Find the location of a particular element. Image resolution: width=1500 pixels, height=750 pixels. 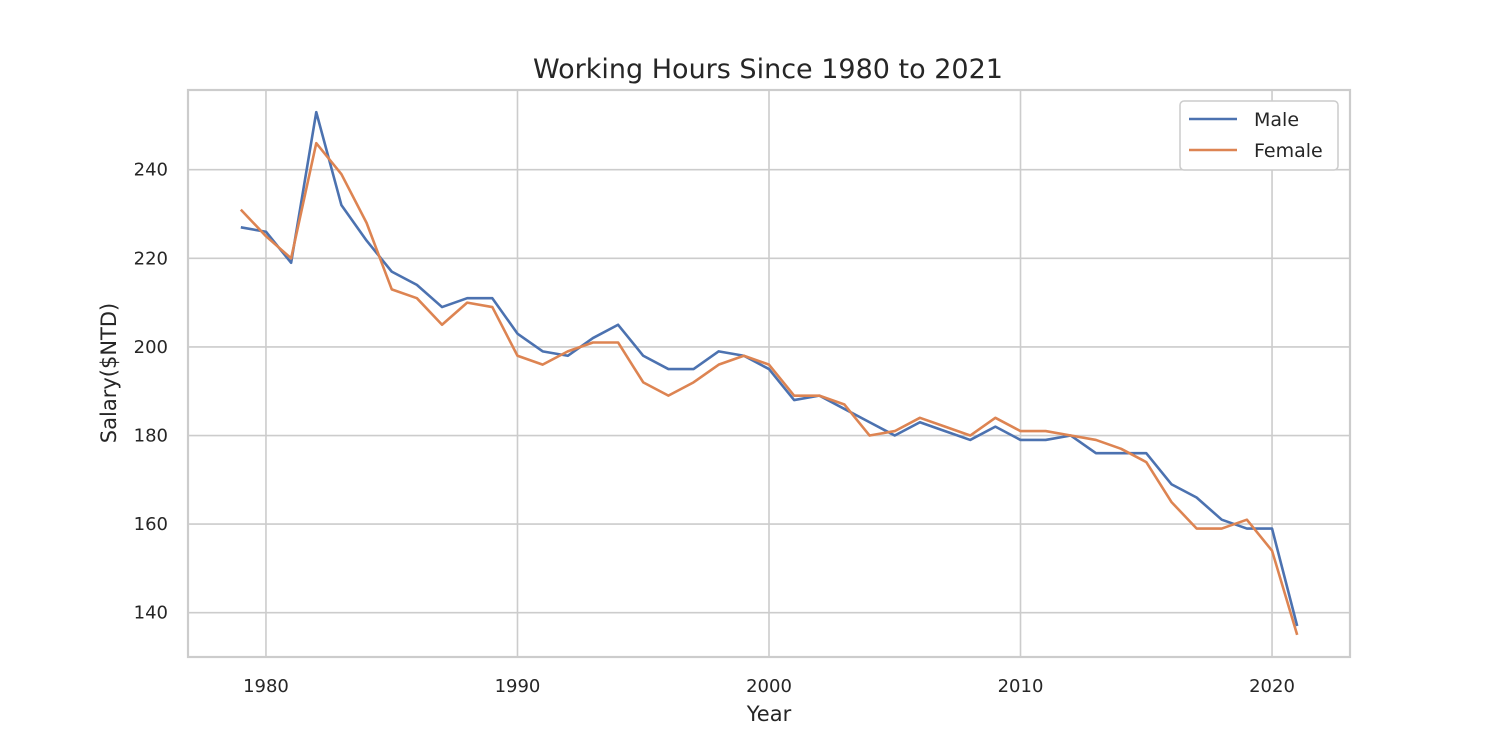

x-tick-label: 2020 is located at coordinates (1272, 686).